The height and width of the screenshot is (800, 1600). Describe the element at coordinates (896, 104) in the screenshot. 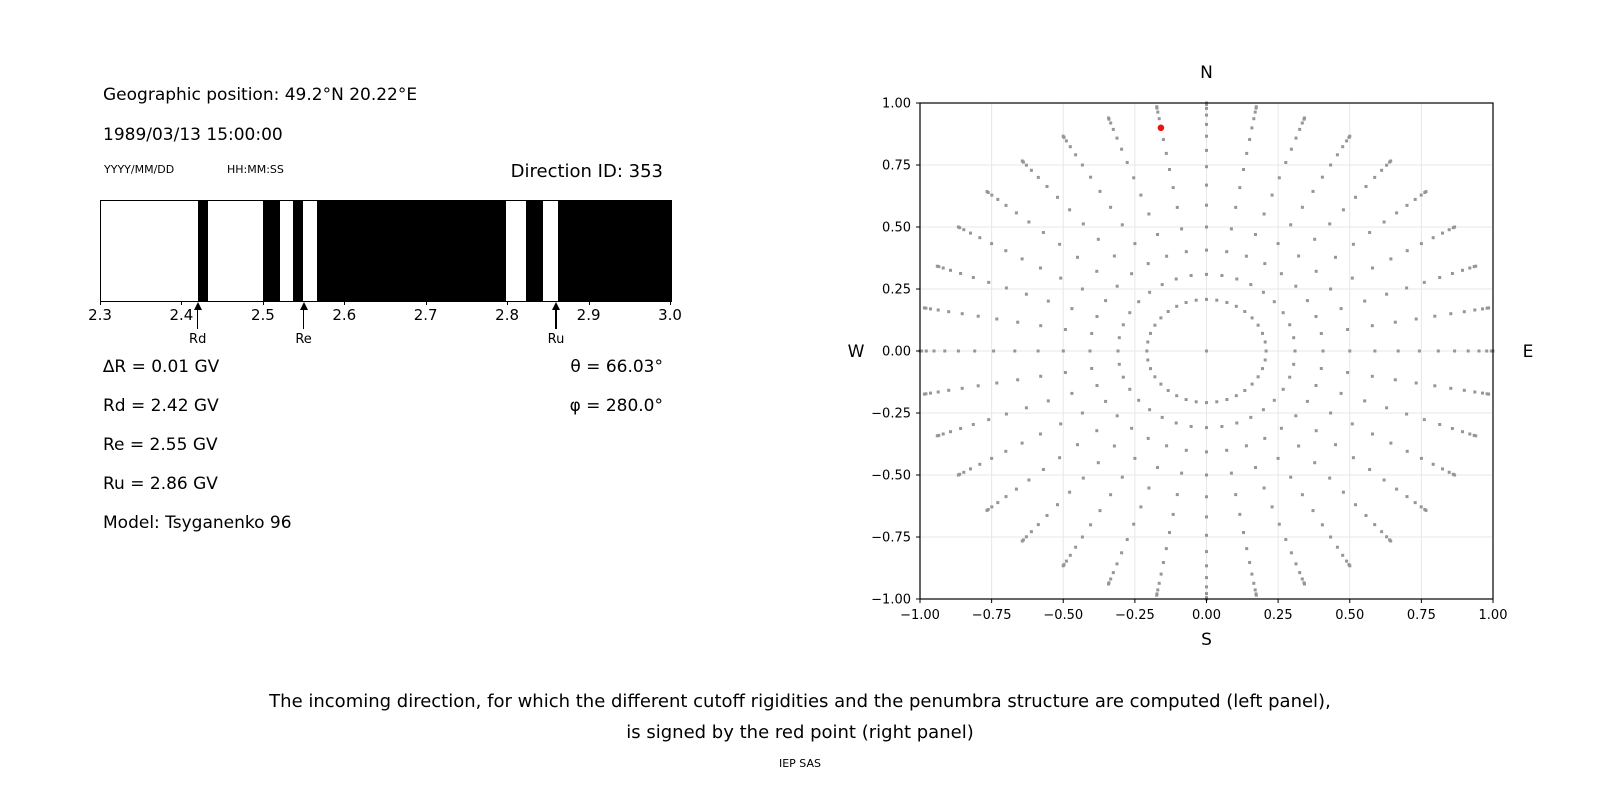

I see `y-axis-tick-label: 1.00` at that location.